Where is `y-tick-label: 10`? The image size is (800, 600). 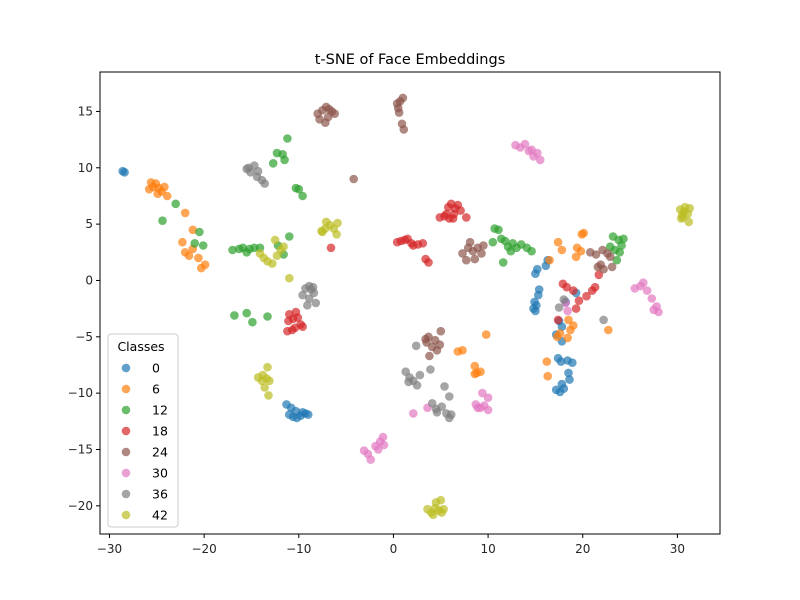
y-tick-label: 10 is located at coordinates (85, 168).